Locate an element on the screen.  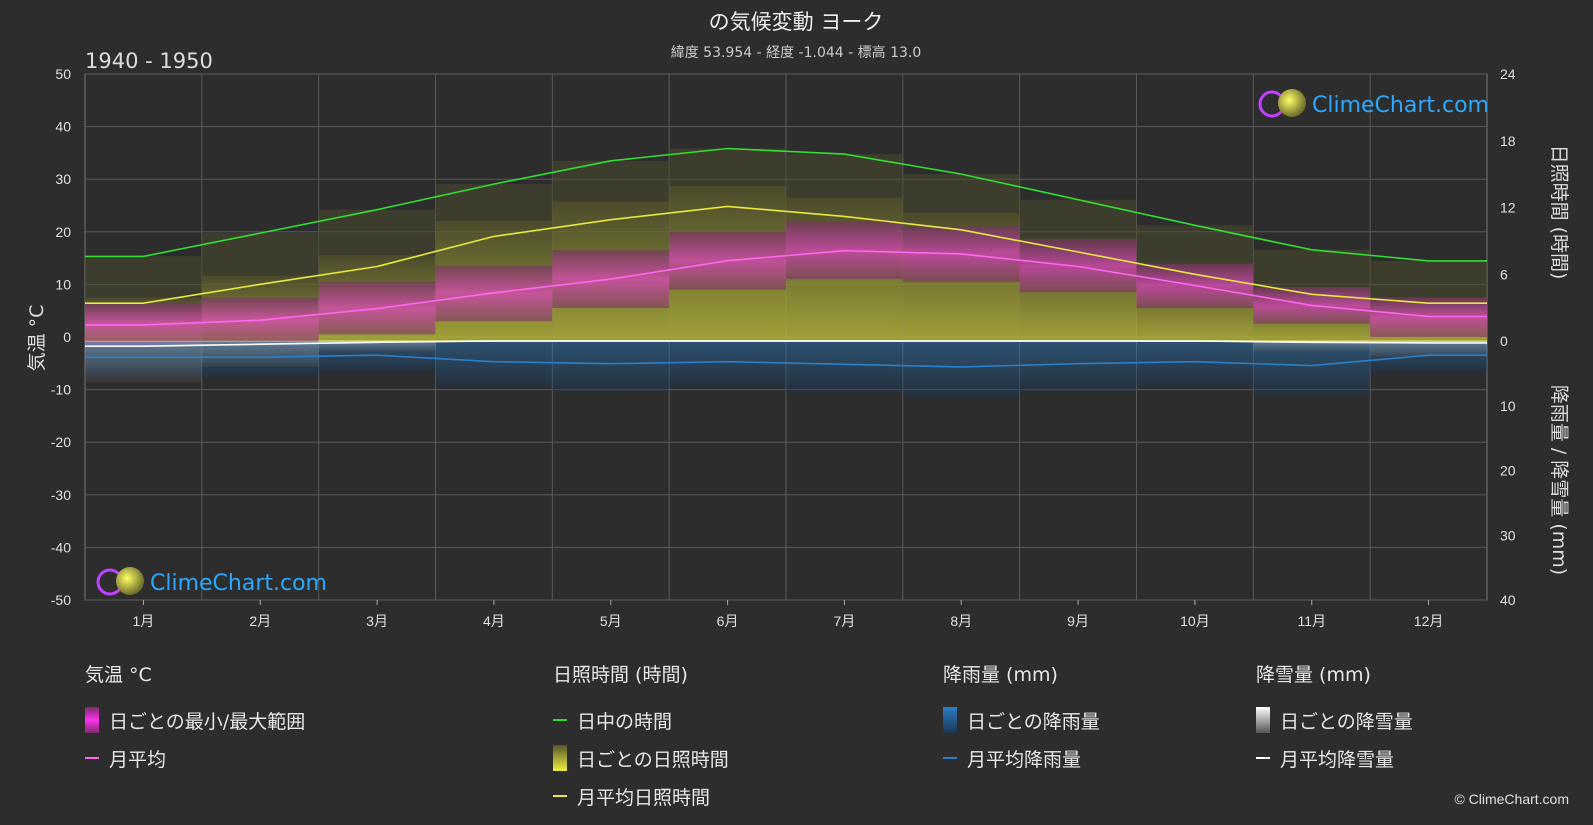
legend-item: 月平均降雨量 is located at coordinates (1021, 758).